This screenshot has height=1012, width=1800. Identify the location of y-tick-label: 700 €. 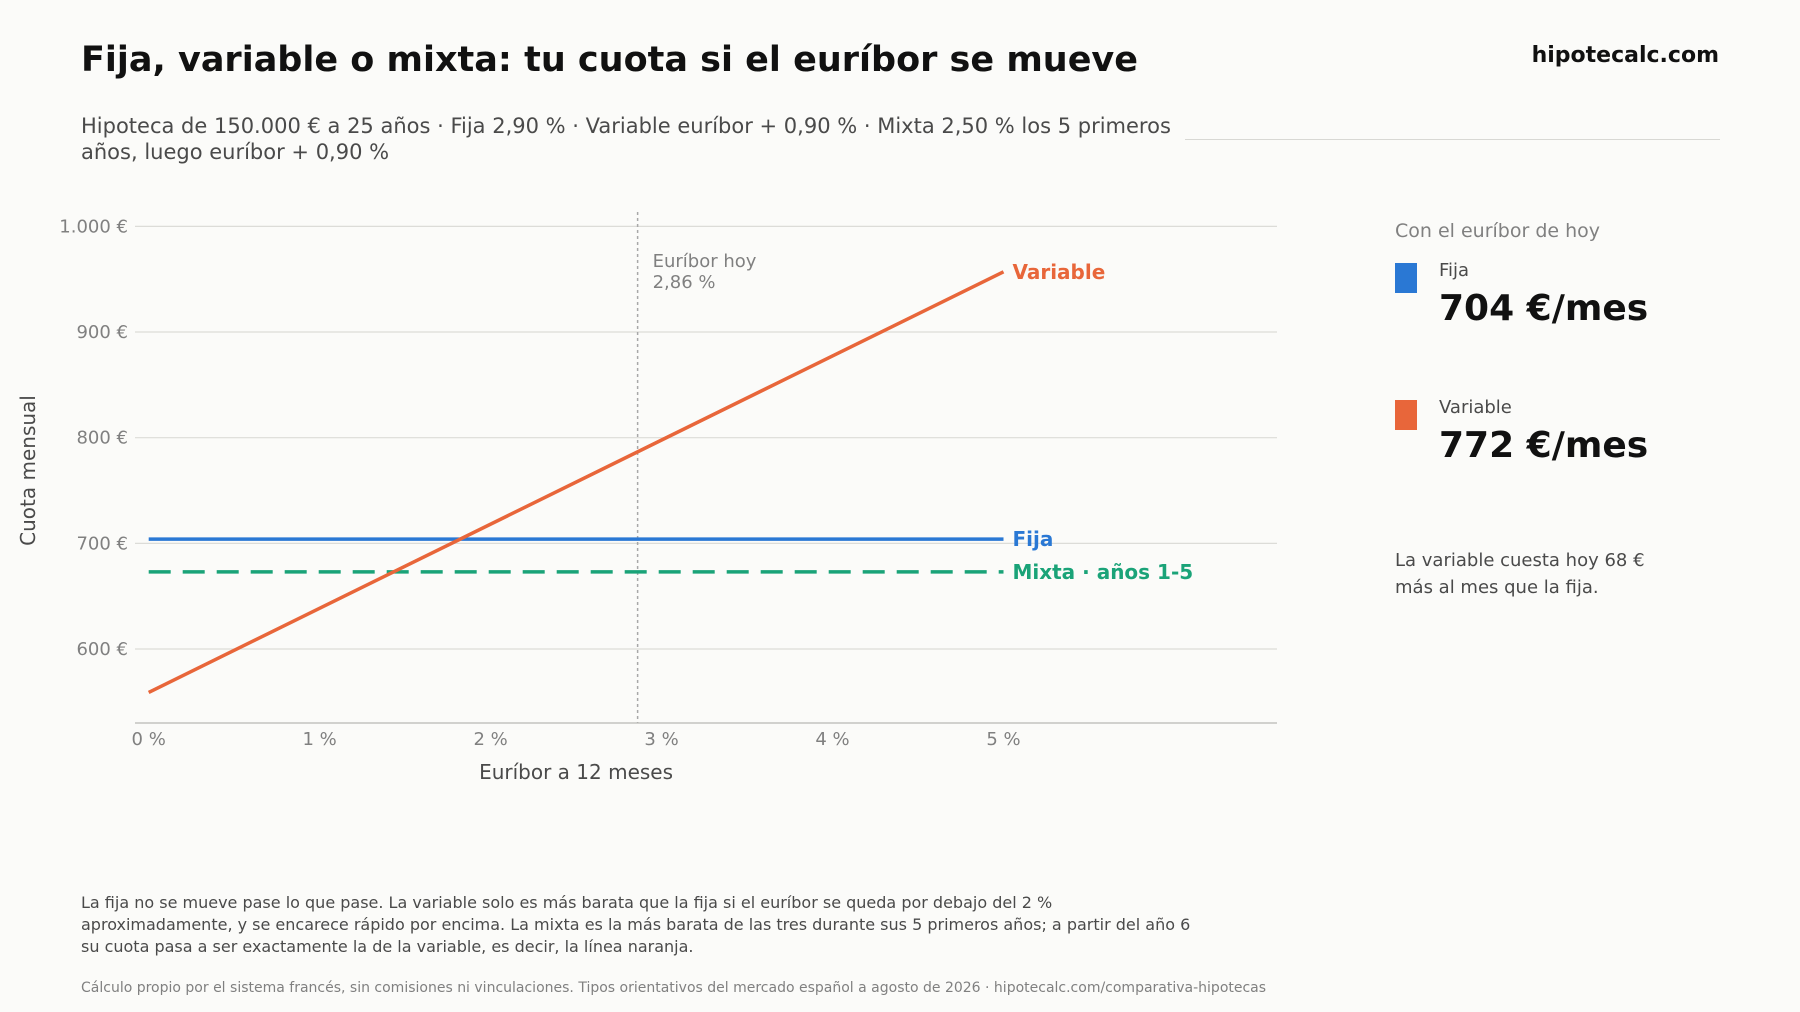
(102, 543).